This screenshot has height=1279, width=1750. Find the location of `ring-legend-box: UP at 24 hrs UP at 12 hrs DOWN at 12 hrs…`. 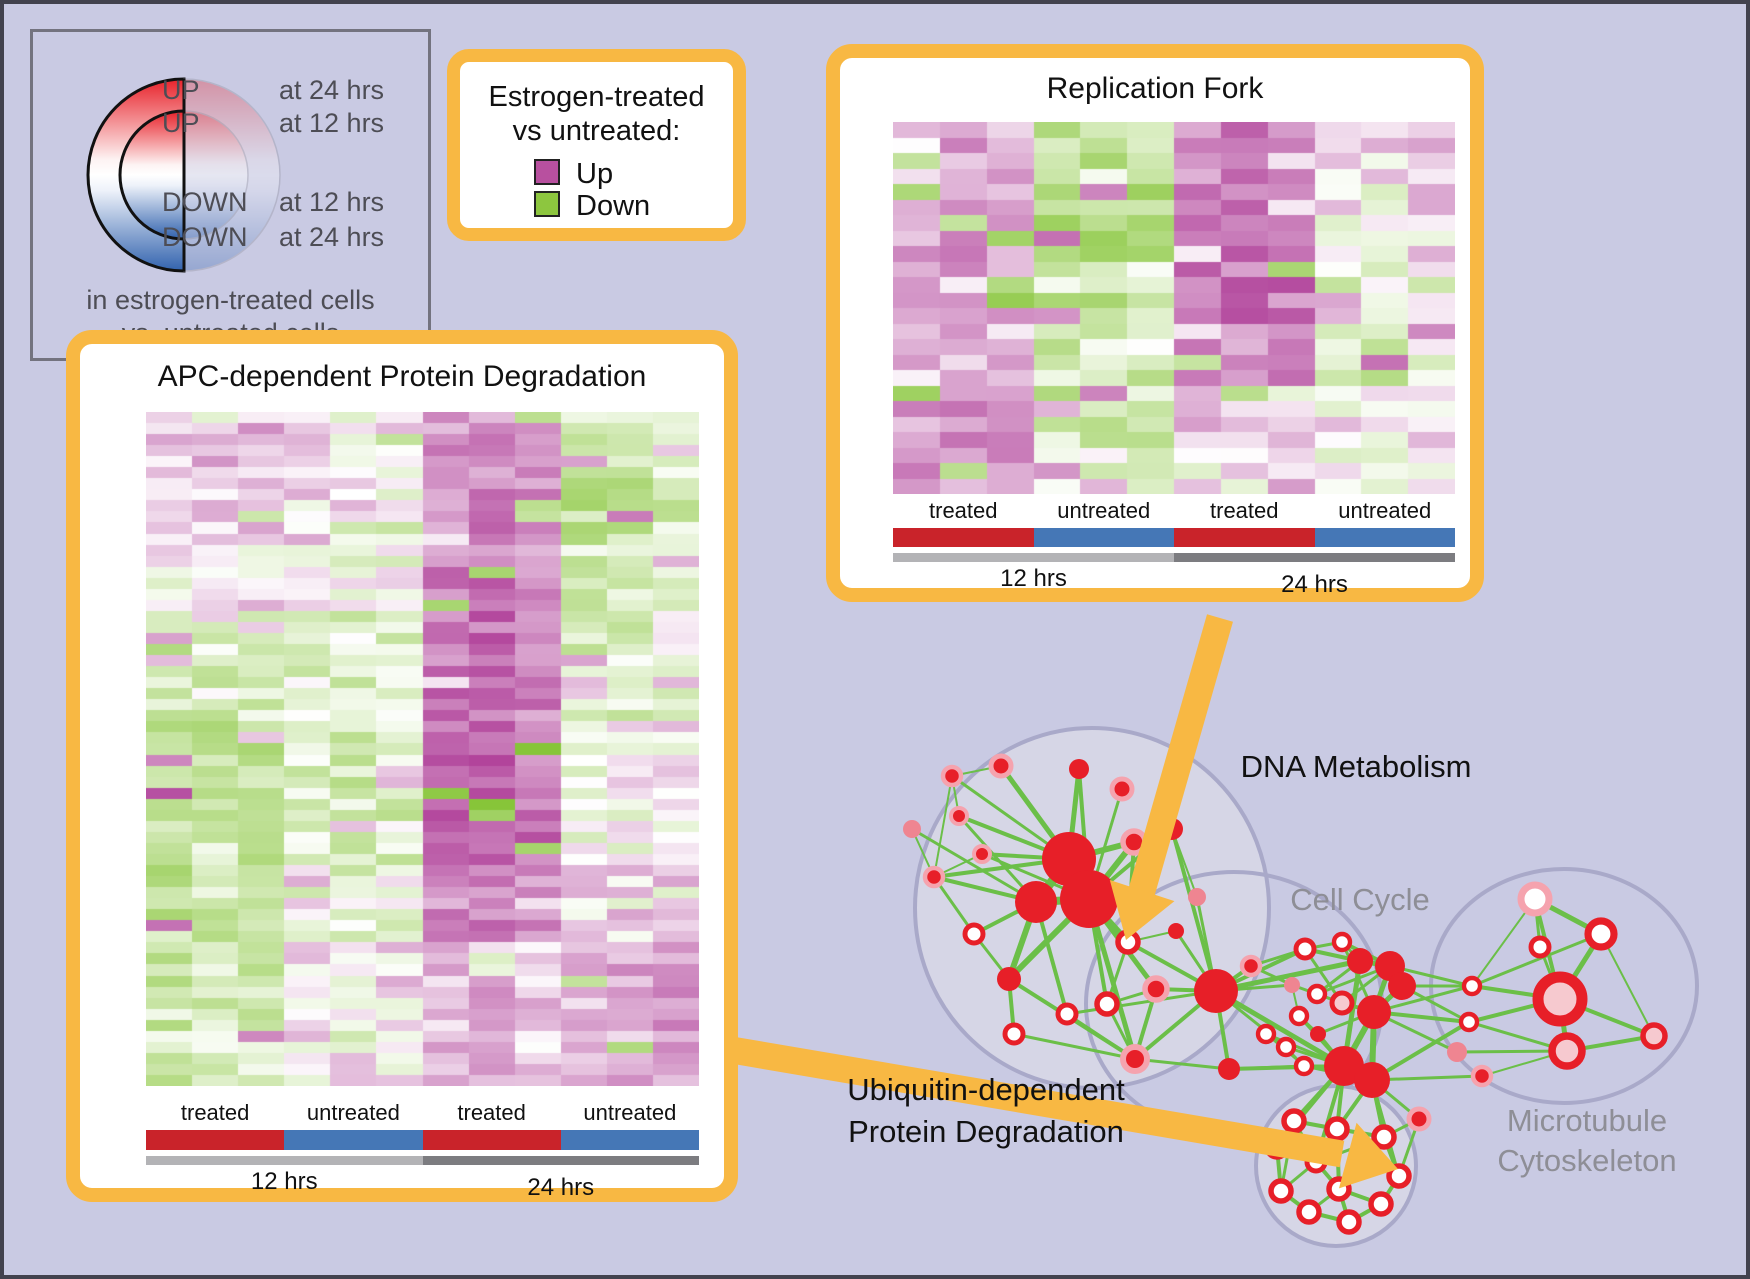

ring-legend-box: UP at 24 hrs UP at 12 hrs DOWN at 12 hrs… is located at coordinates (230, 195).